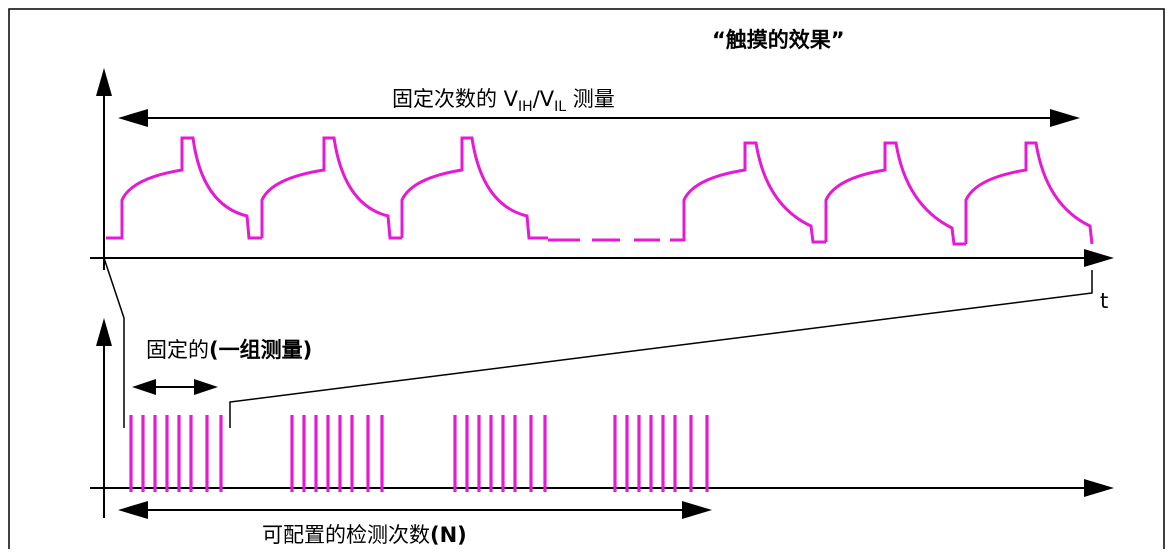 Image resolution: width=1171 pixels, height=553 pixels. Describe the element at coordinates (104, 82) in the screenshot. I see `top-y-axis-arrow` at that location.